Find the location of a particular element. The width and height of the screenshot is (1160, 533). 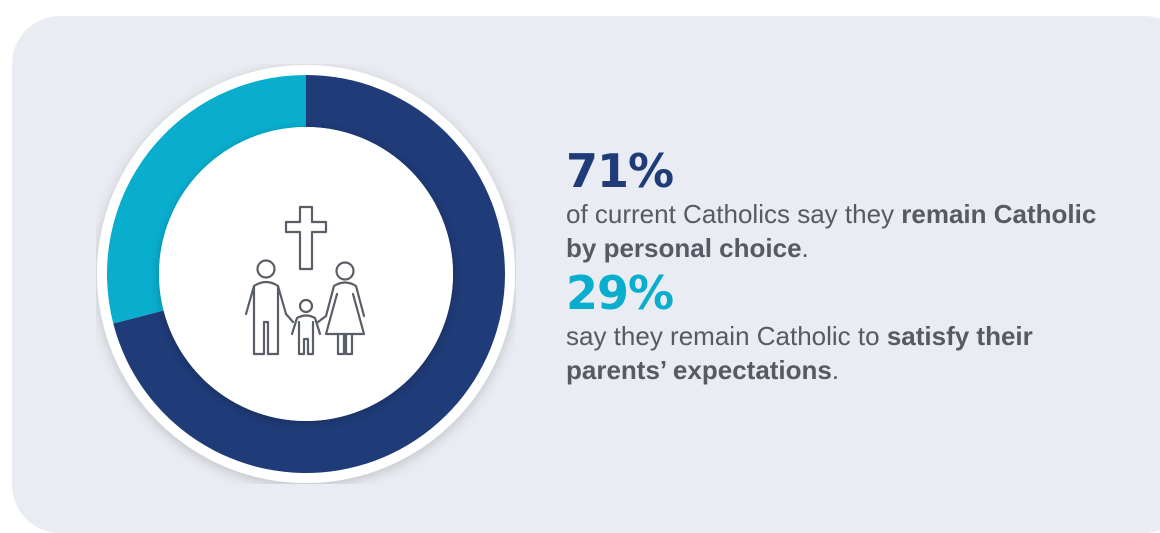

stat-punct-primary: . is located at coordinates (805, 248).